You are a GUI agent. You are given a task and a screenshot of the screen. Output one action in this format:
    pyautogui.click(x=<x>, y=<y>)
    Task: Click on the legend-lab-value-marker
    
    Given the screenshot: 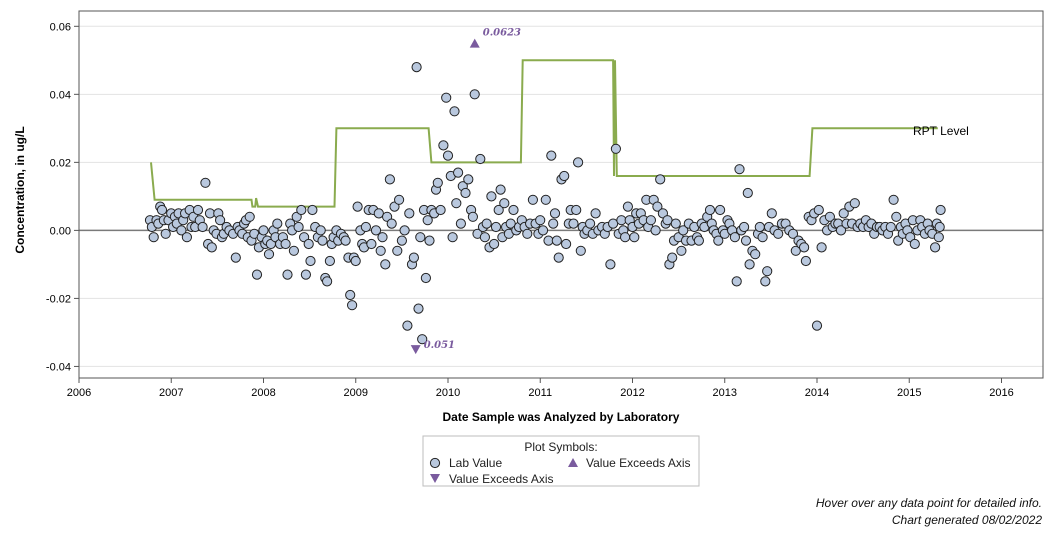 What is the action you would take?
    pyautogui.click(x=435, y=463)
    